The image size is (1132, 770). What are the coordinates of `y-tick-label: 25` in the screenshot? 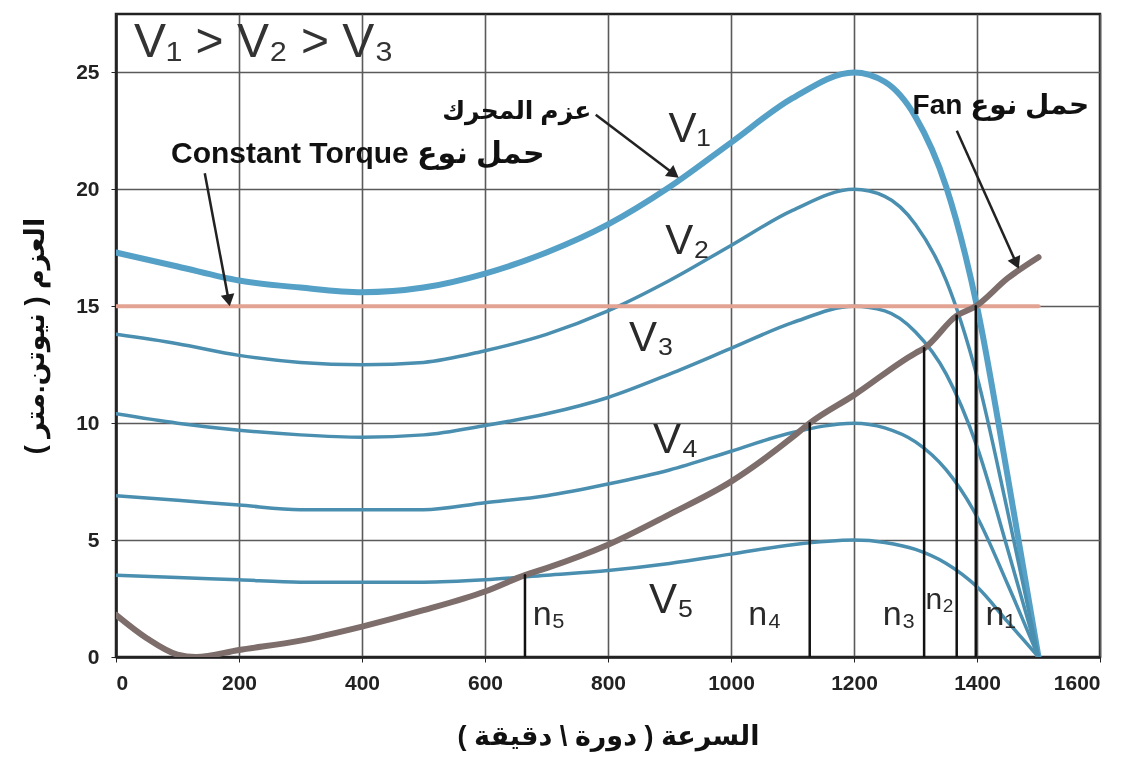 It's located at (88, 71).